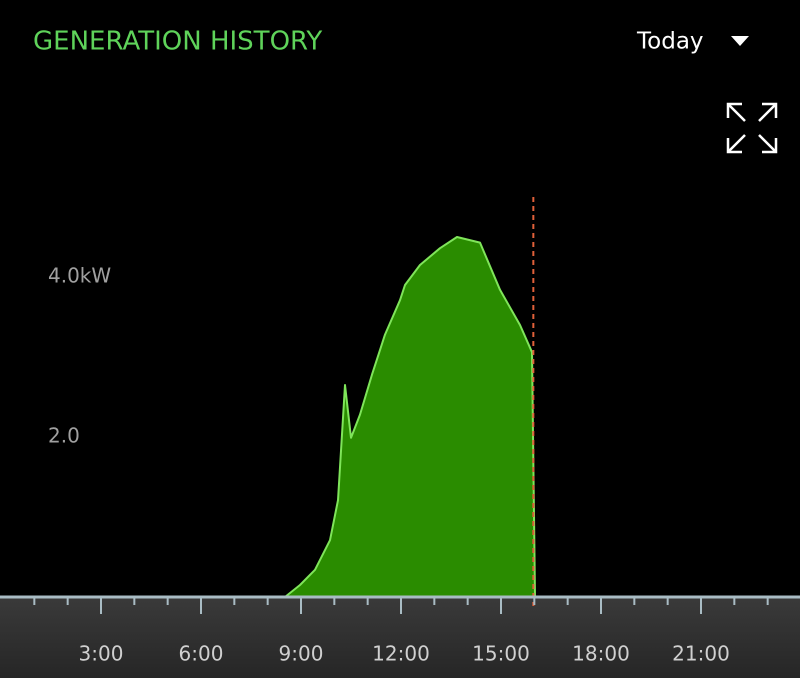 The width and height of the screenshot is (800, 678). Describe the element at coordinates (701, 654) in the screenshot. I see `x-tick-label: 21:00` at that location.